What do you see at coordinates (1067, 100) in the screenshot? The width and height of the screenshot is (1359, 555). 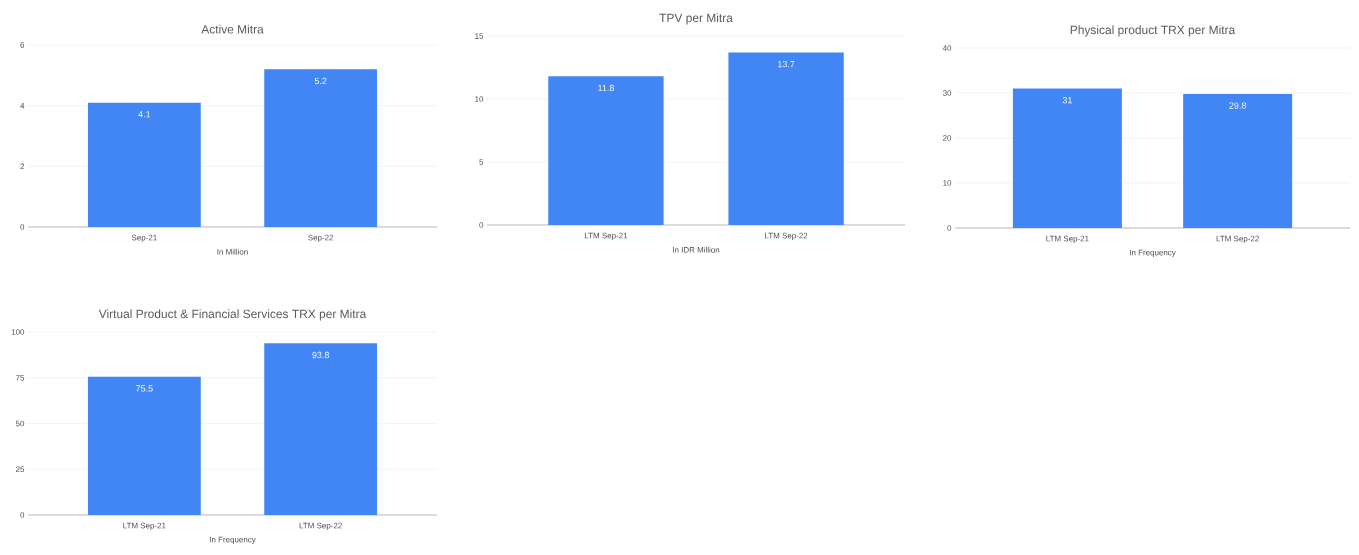 I see `data-label: 31` at bounding box center [1067, 100].